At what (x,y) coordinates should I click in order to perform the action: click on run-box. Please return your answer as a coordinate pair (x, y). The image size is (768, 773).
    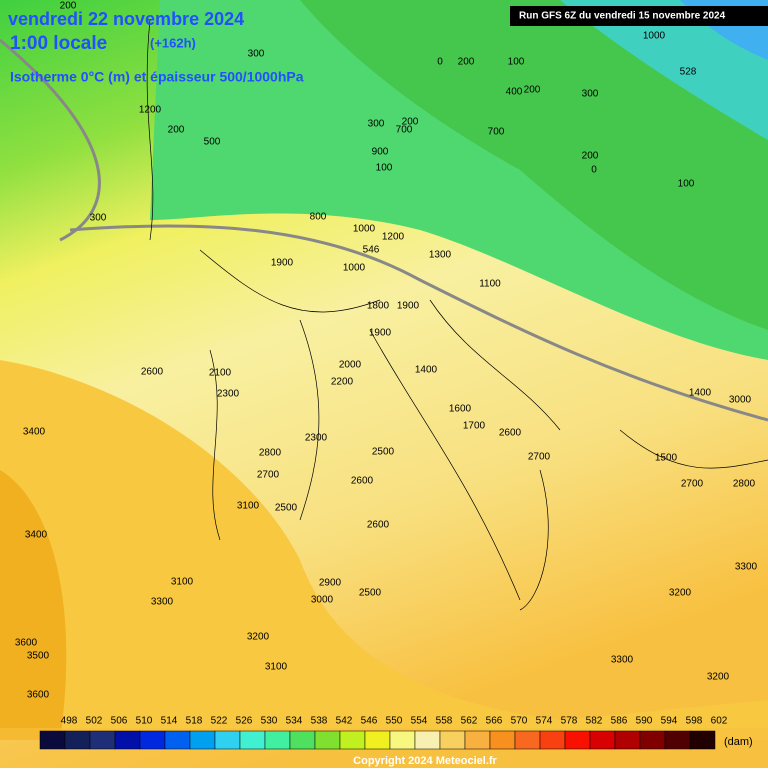
    Looking at the image, I should click on (639, 16).